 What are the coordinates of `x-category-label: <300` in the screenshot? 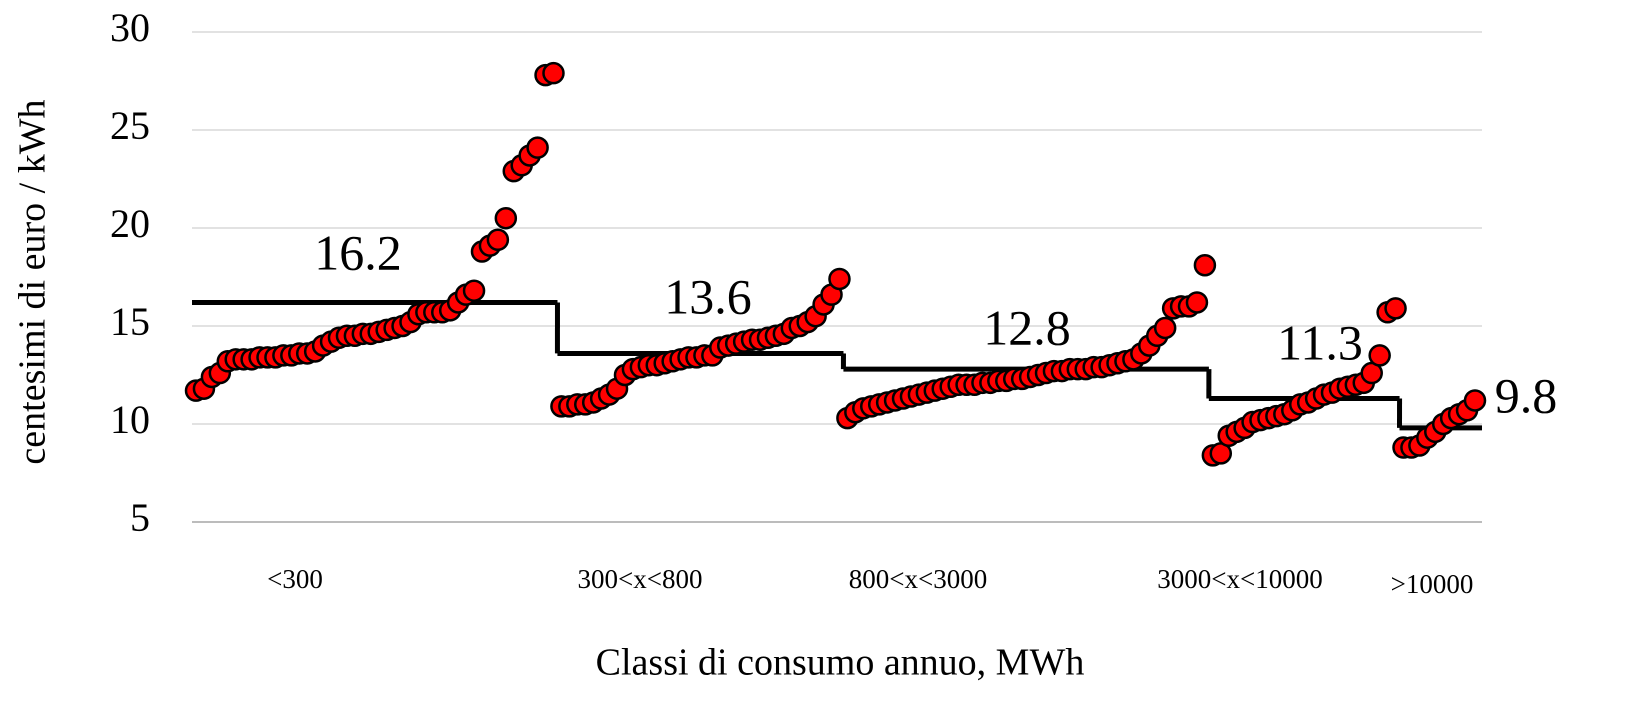 It's located at (295, 579).